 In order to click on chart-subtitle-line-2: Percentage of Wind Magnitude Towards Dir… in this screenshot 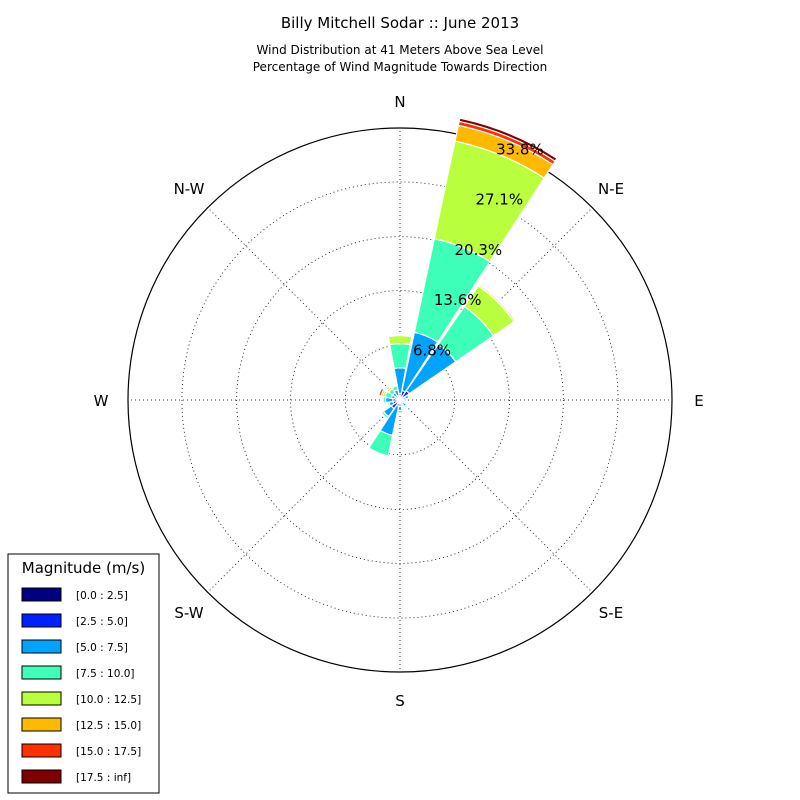, I will do `click(400, 67)`.